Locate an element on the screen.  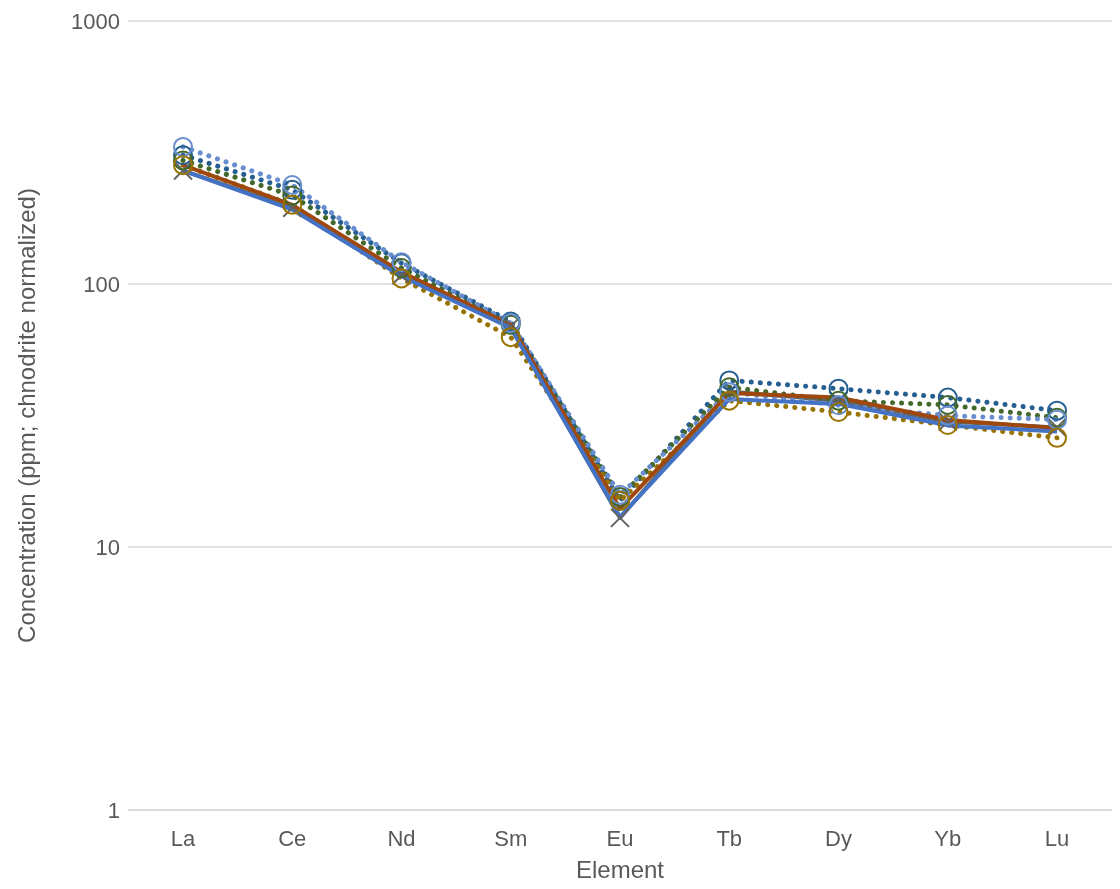
x-tick-label: Sm is located at coordinates (511, 838).